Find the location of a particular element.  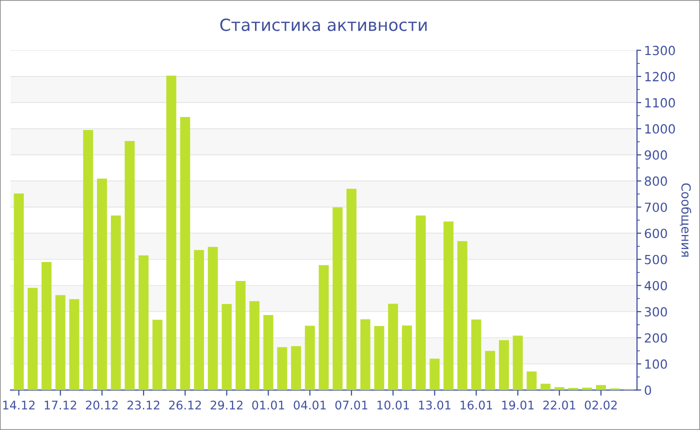

x-tick-label: 10.01 is located at coordinates (393, 405).